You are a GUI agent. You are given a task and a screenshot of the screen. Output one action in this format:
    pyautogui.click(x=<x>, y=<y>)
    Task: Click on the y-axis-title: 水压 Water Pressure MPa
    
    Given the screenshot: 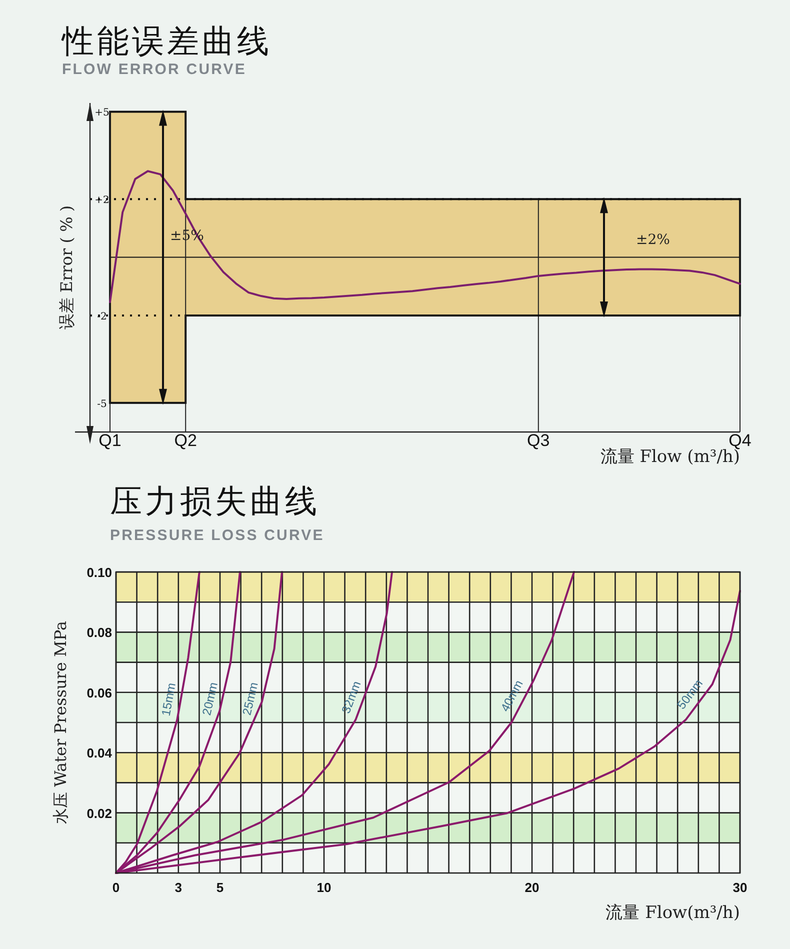 What is the action you would take?
    pyautogui.click(x=60, y=722)
    